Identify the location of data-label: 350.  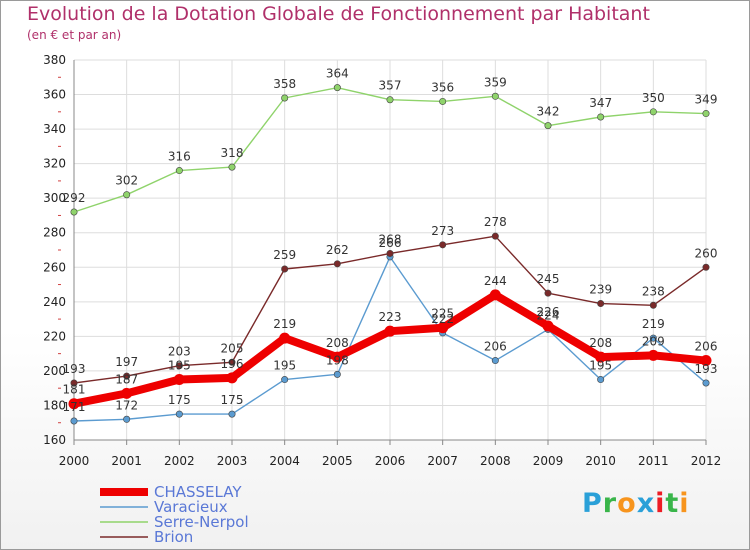
(653, 98).